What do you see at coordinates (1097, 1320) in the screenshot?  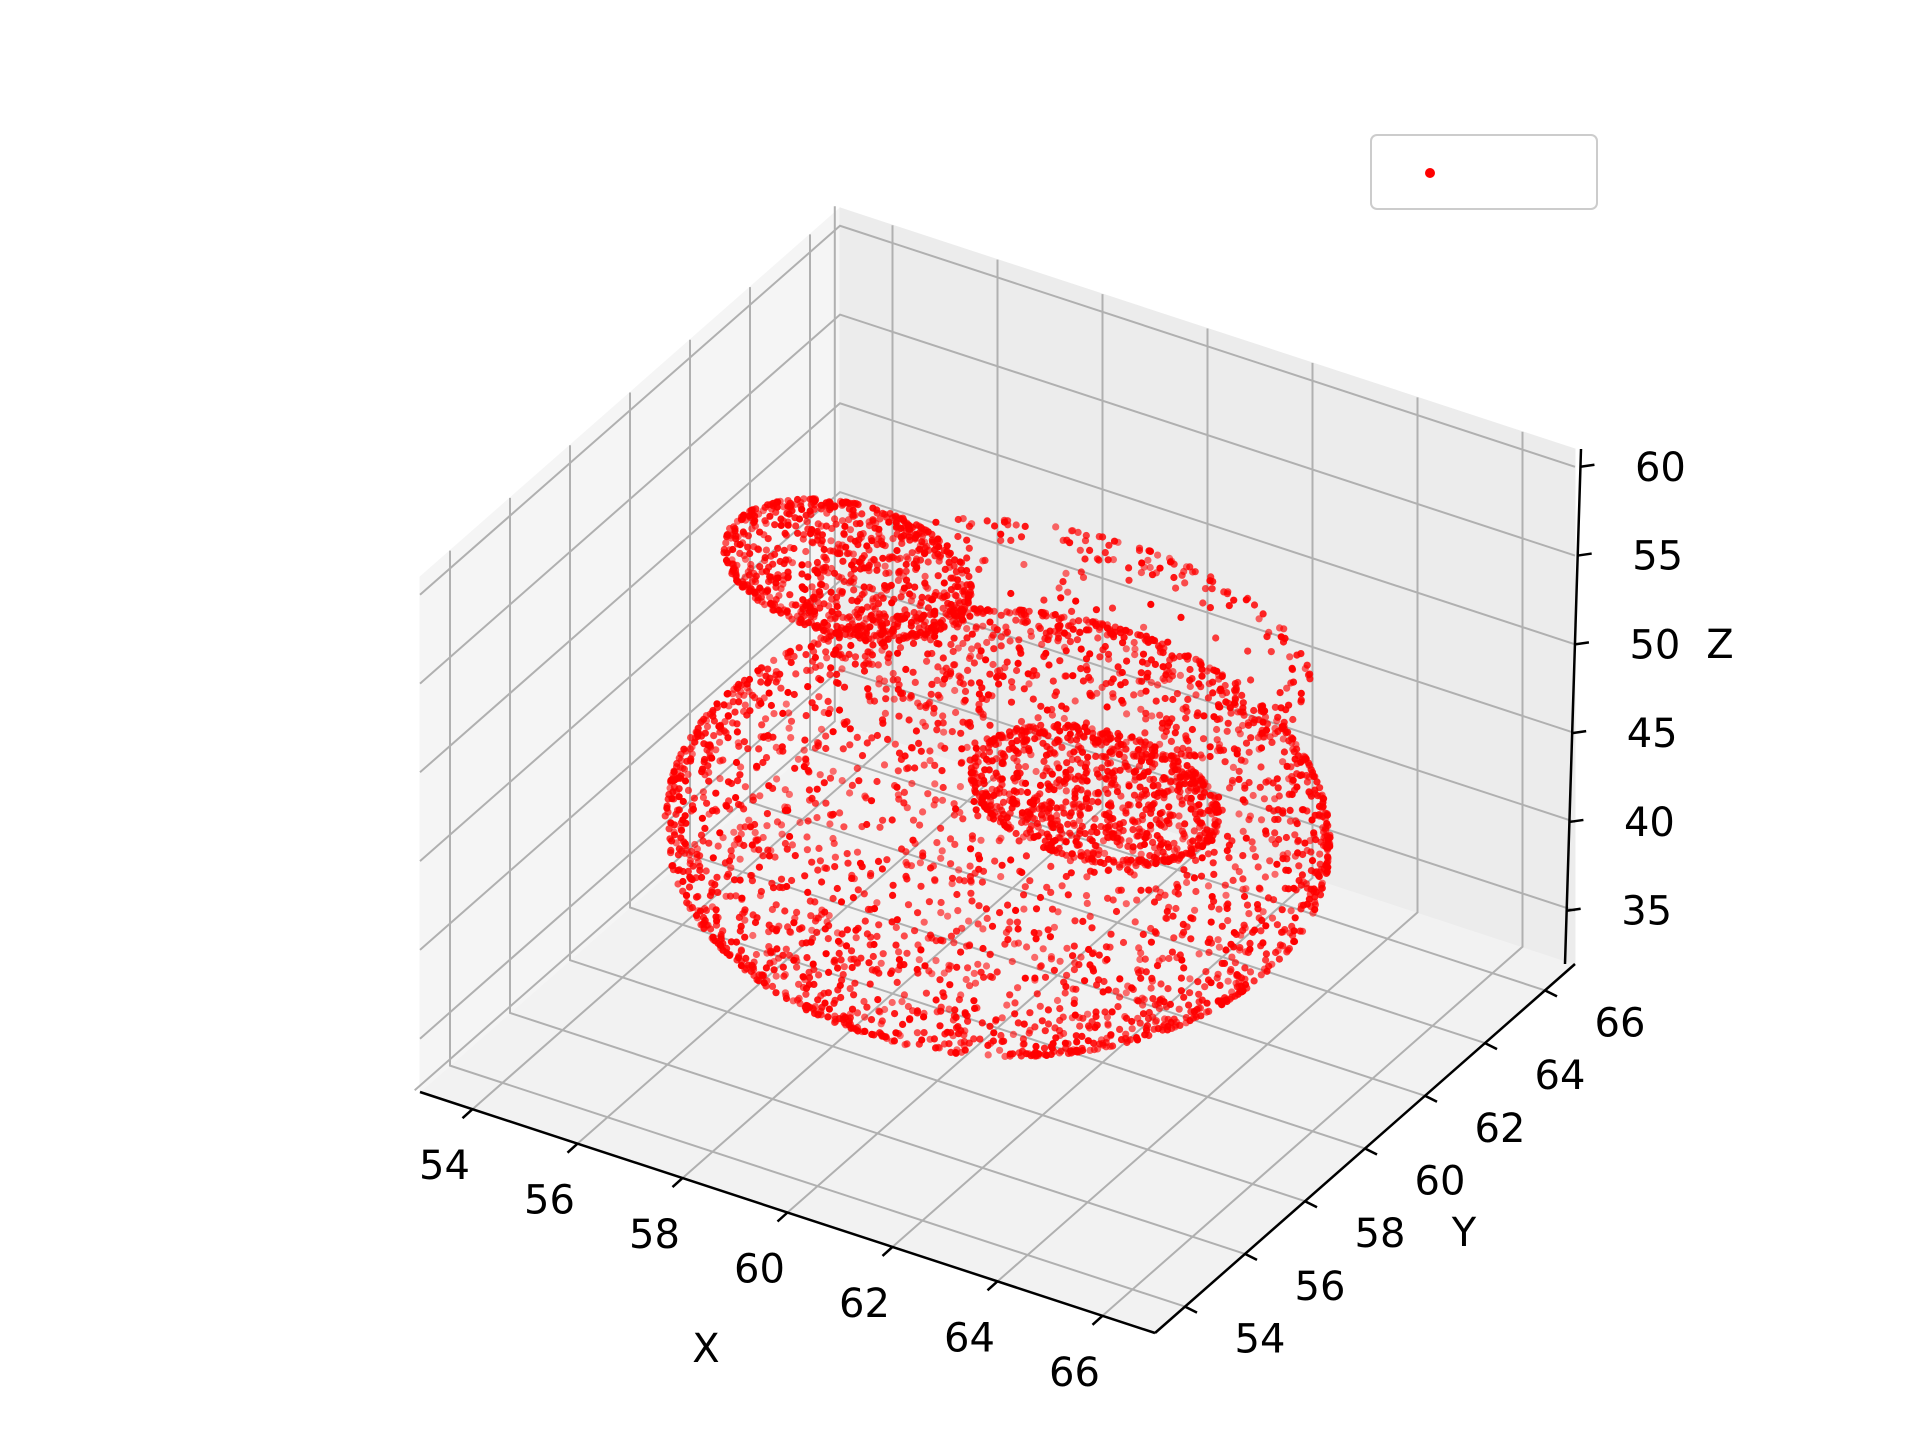 I see `x-tick-mark` at bounding box center [1097, 1320].